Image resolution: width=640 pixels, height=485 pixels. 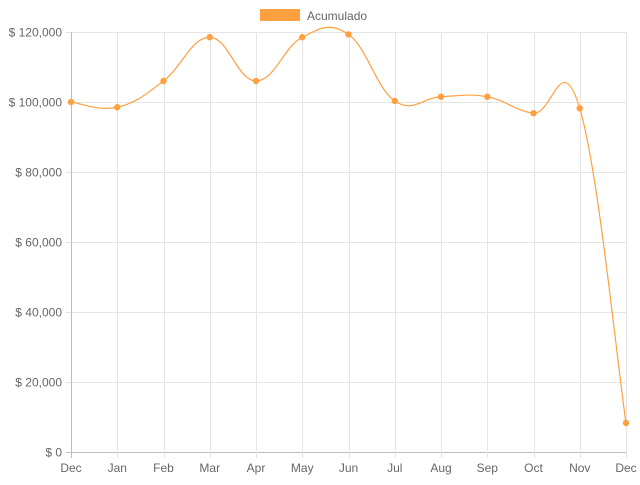 I want to click on y-tick-label: $ 0, so click(x=53, y=453).